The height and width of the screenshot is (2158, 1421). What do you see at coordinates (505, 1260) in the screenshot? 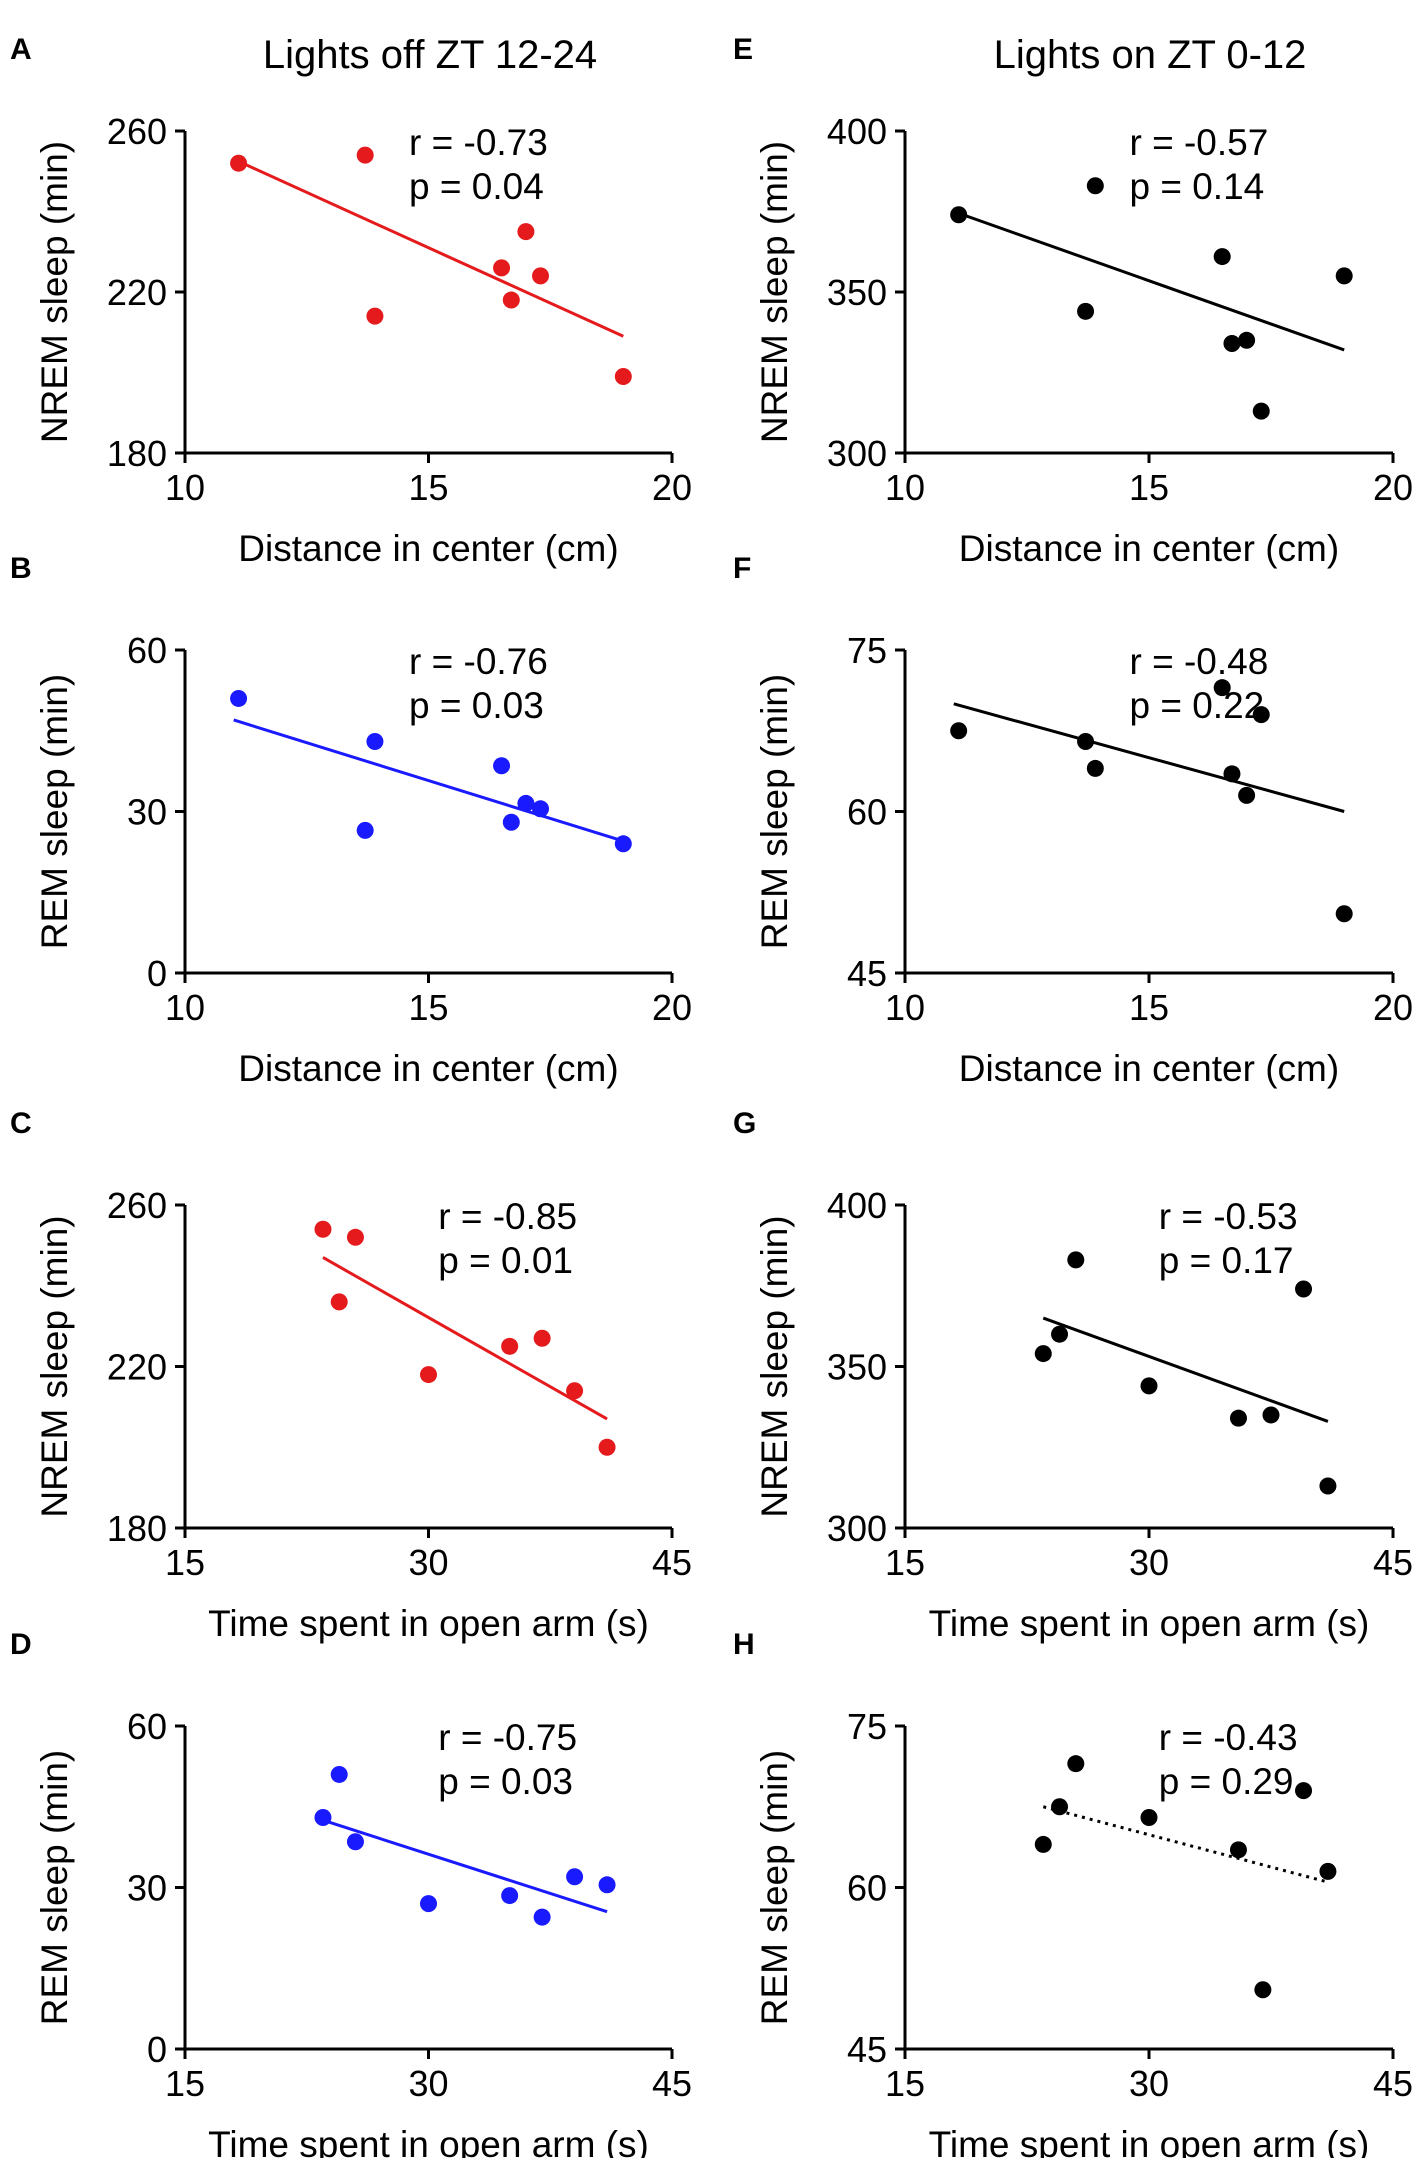
I see `p-value: p = 0.01` at bounding box center [505, 1260].